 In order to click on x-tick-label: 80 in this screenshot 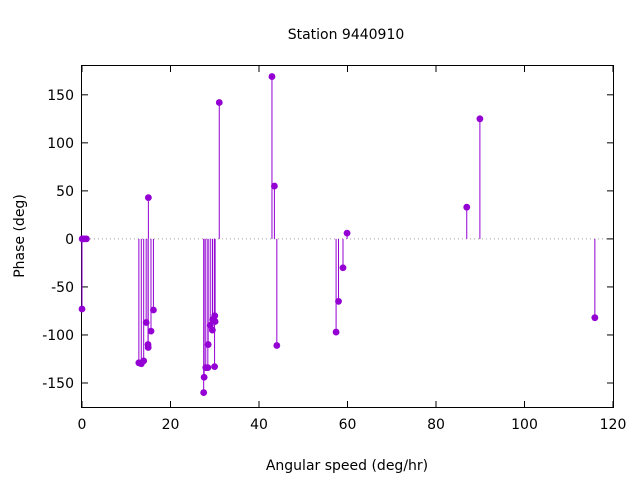, I will do `click(436, 425)`.